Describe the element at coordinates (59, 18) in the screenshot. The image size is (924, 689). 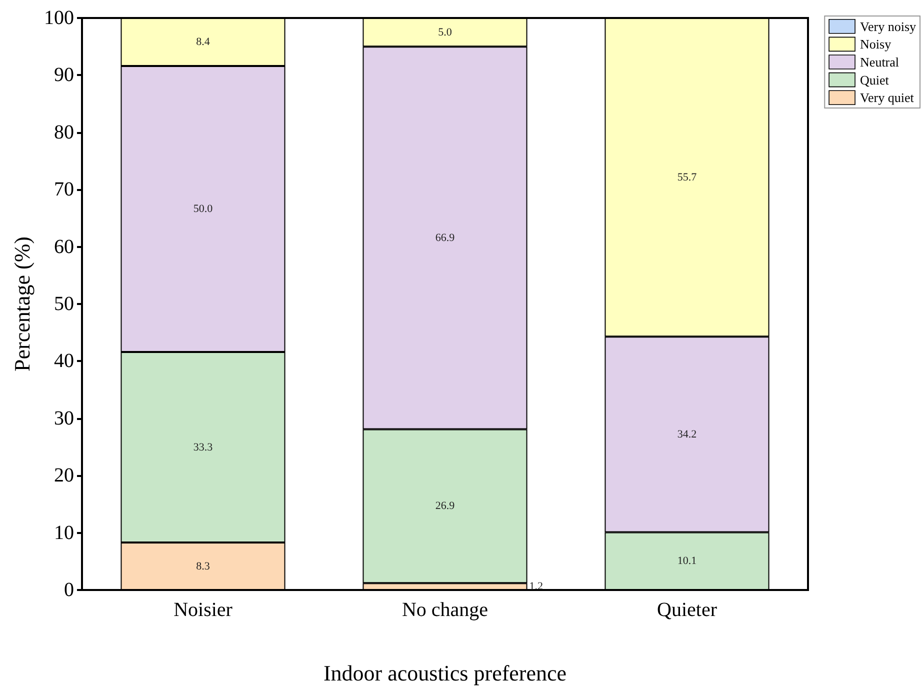
I see `y-tick-label: 100` at that location.